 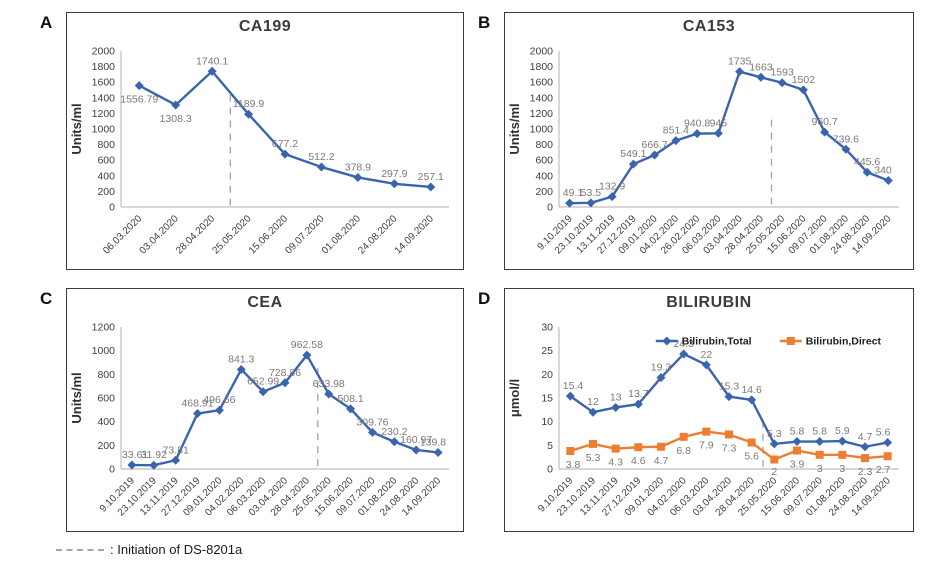 I want to click on x-tick-label: 14.09.2020, so click(x=414, y=234).